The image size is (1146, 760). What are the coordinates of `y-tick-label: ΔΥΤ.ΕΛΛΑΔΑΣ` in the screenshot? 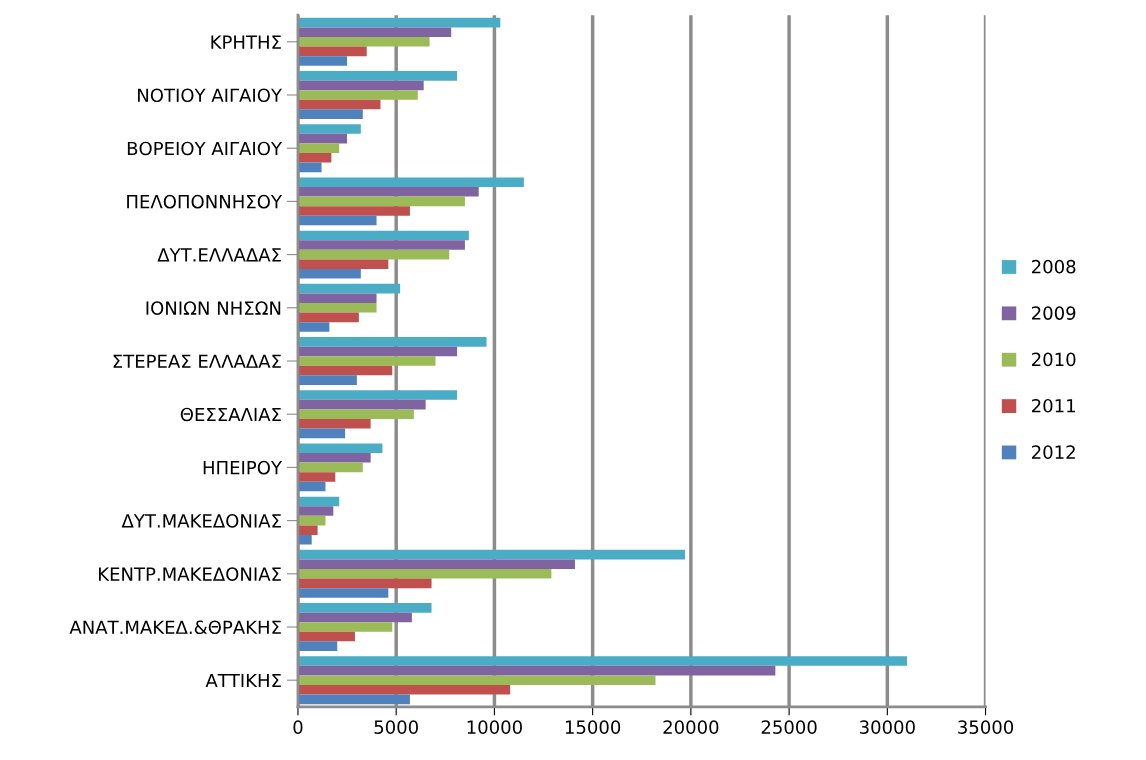 It's located at (219, 255).